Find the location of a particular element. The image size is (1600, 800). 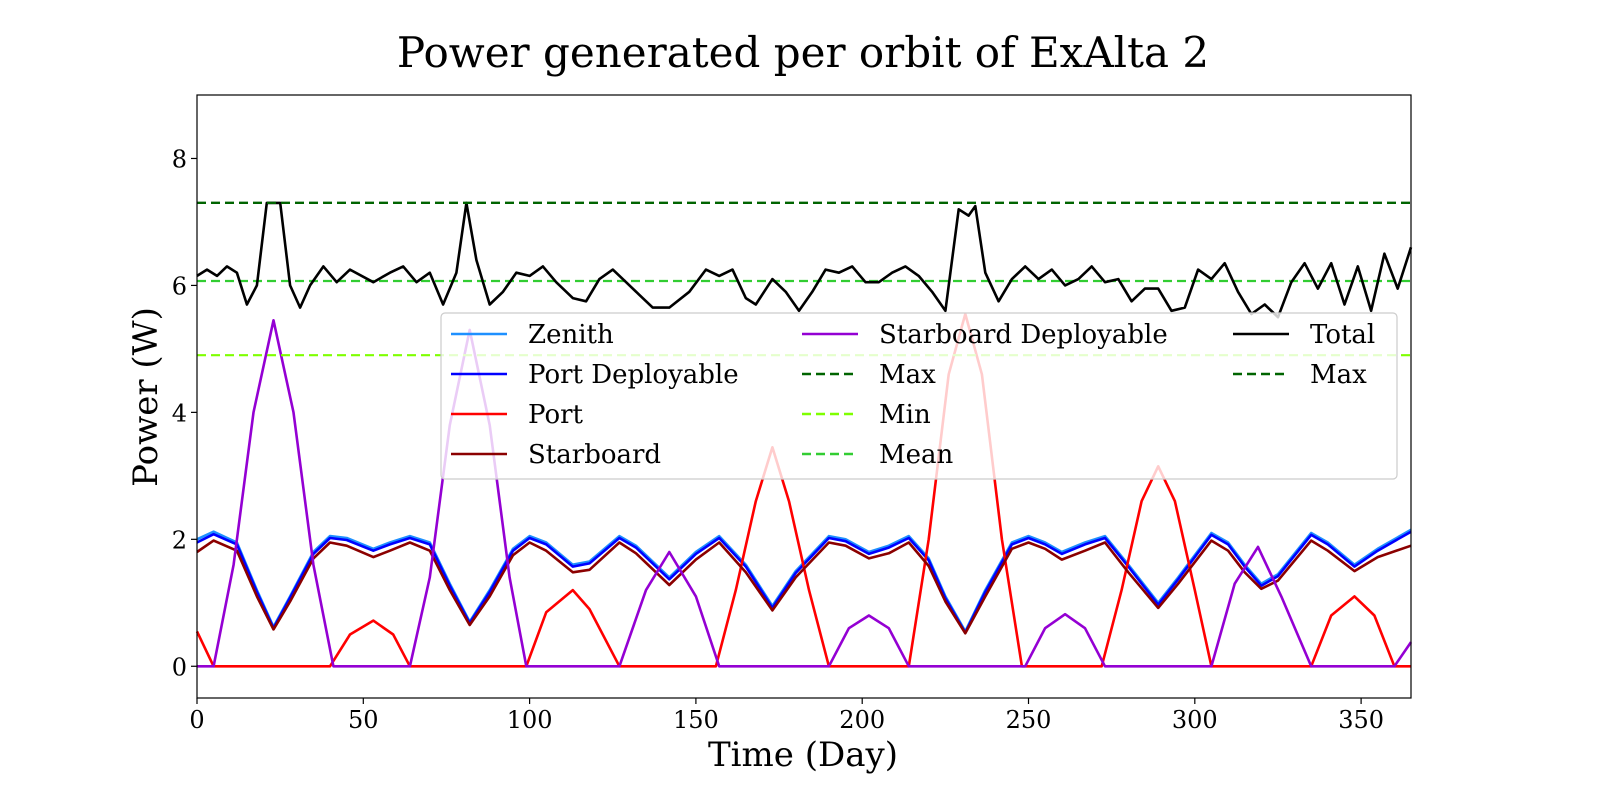

y-tick-label: 4 is located at coordinates (179, 413).